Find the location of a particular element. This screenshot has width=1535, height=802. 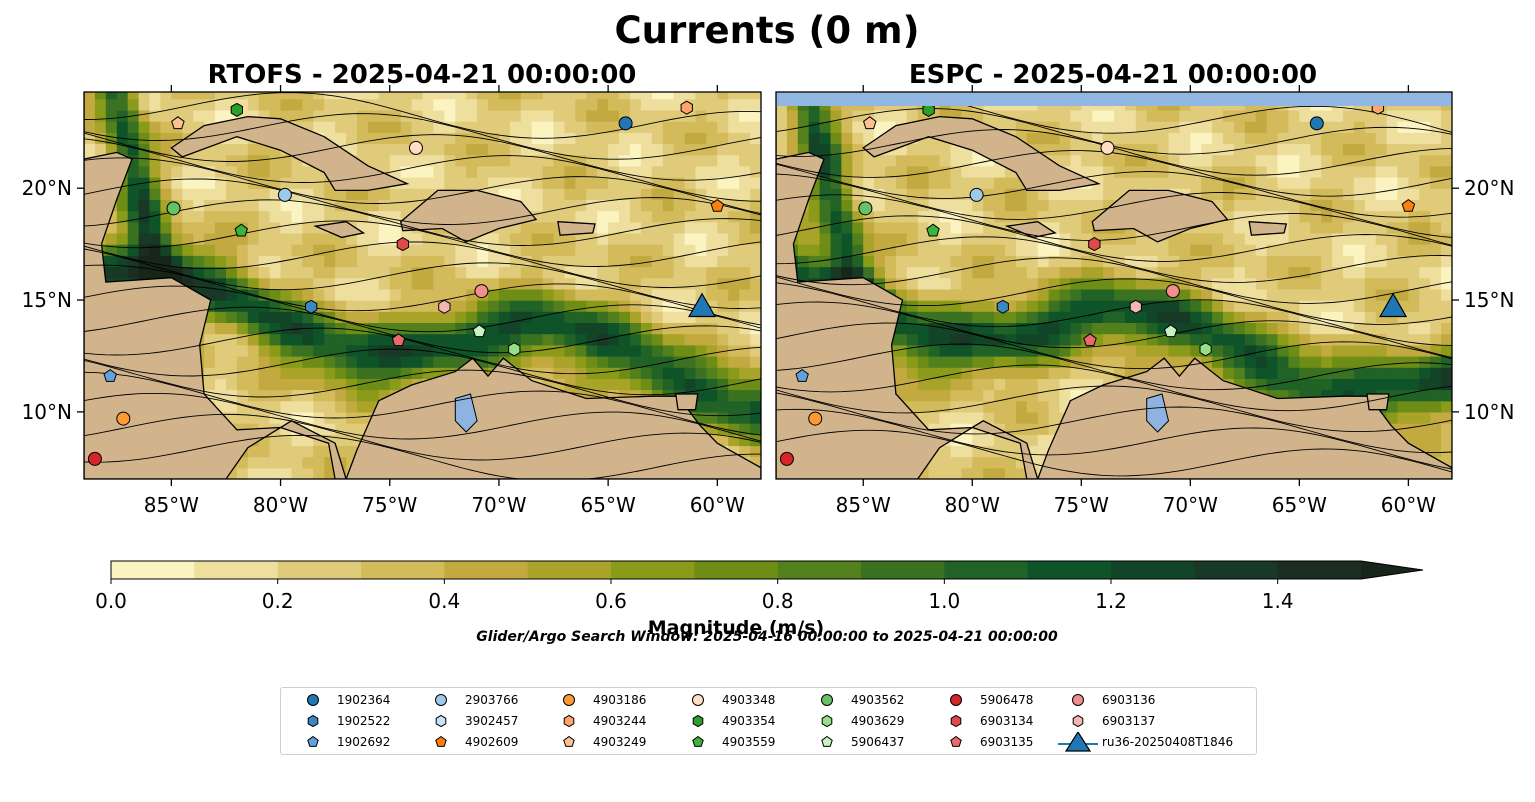

rtofs-y-tick-label: 20°N is located at coordinates (47, 188).